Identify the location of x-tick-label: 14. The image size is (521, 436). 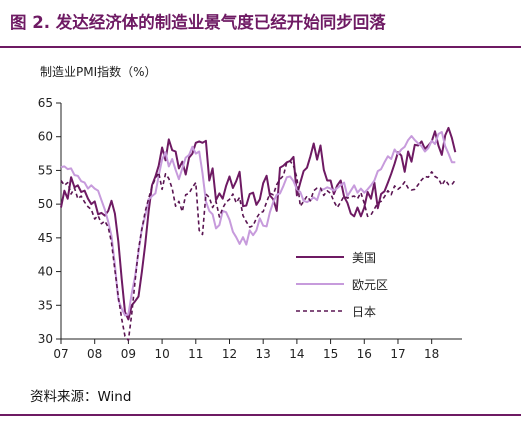
(296, 354).